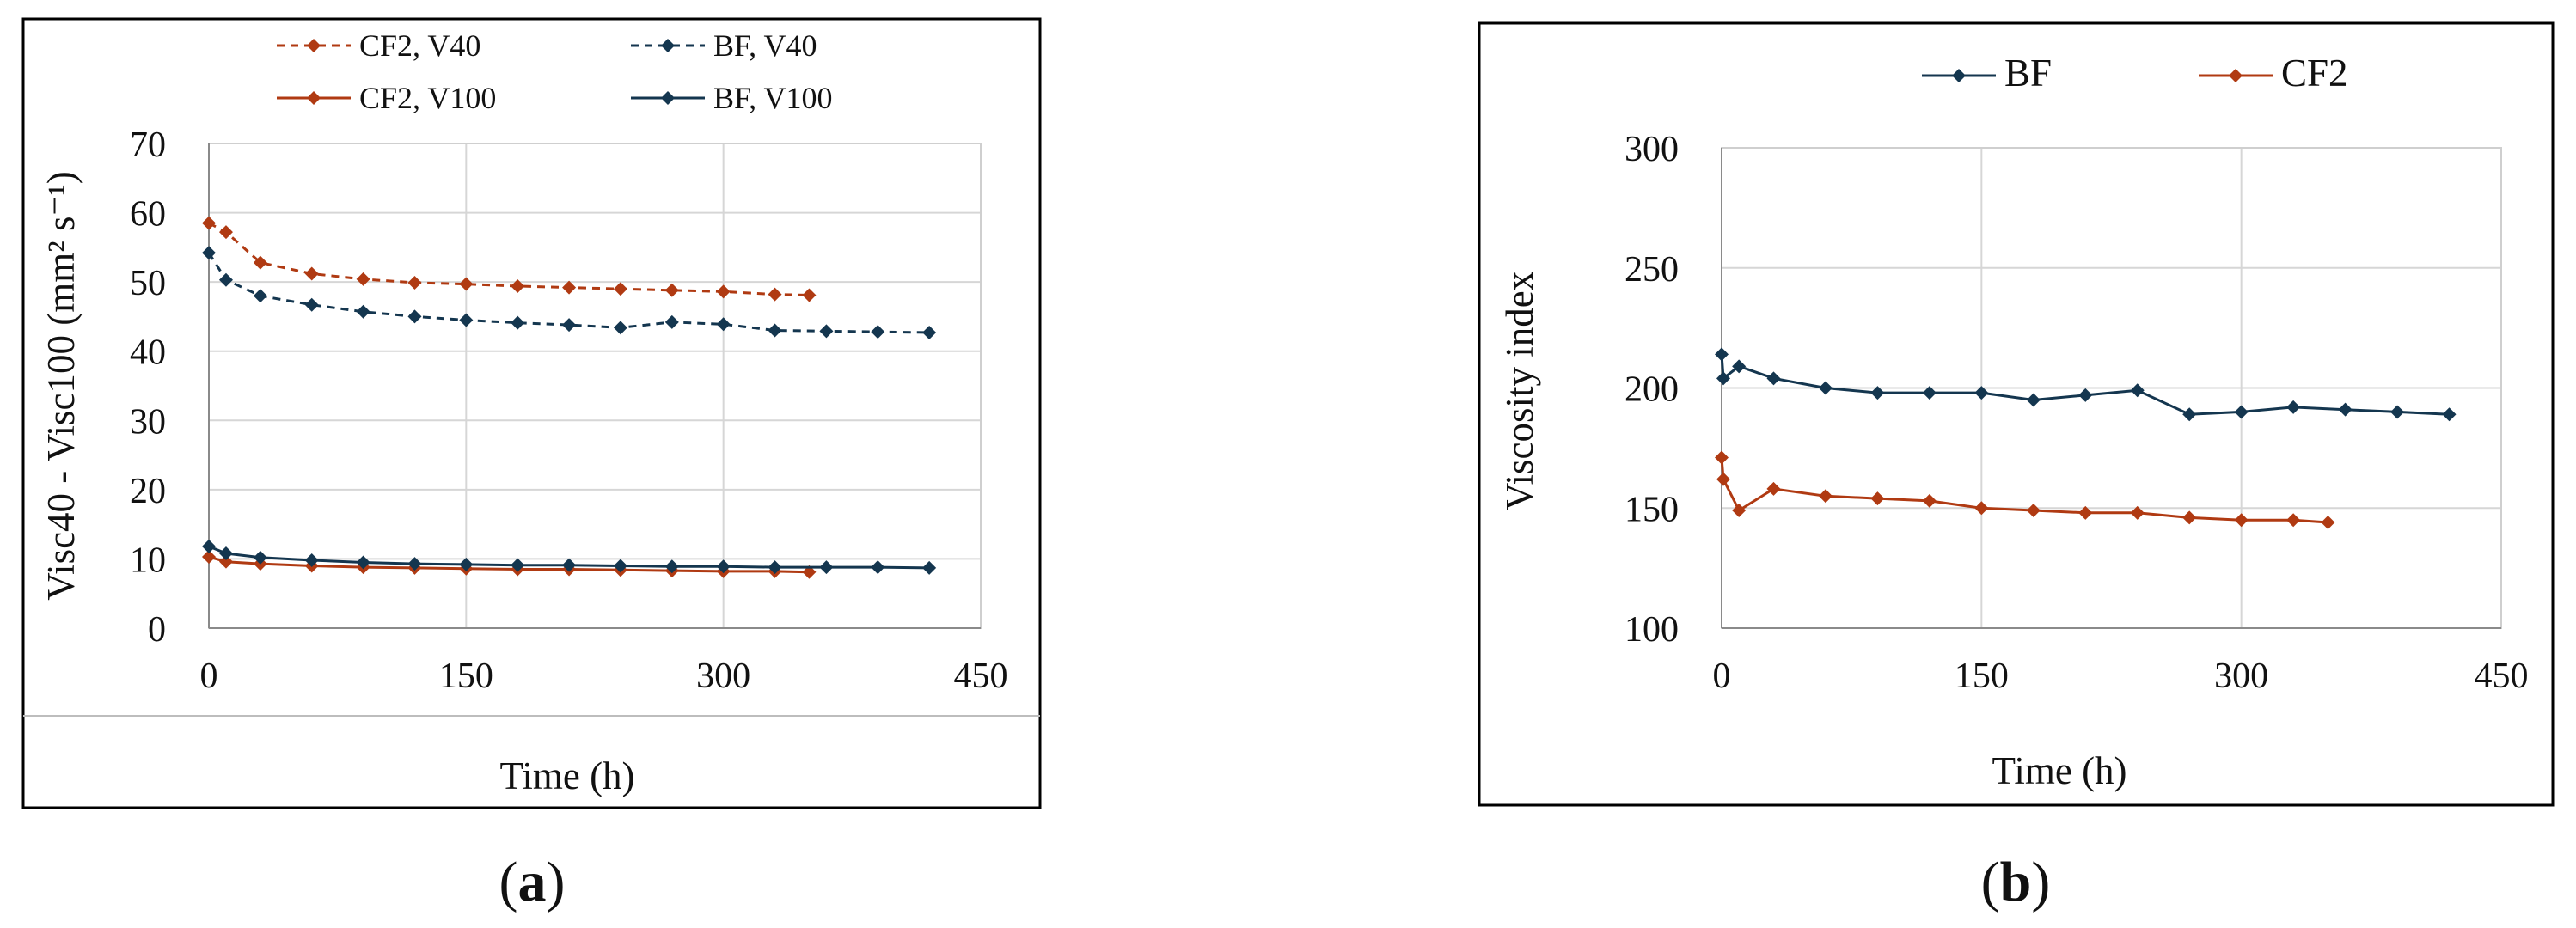  I want to click on panel-a-y-tick-labels: 0 10 20 30 40 50 60 70, so click(148, 387).